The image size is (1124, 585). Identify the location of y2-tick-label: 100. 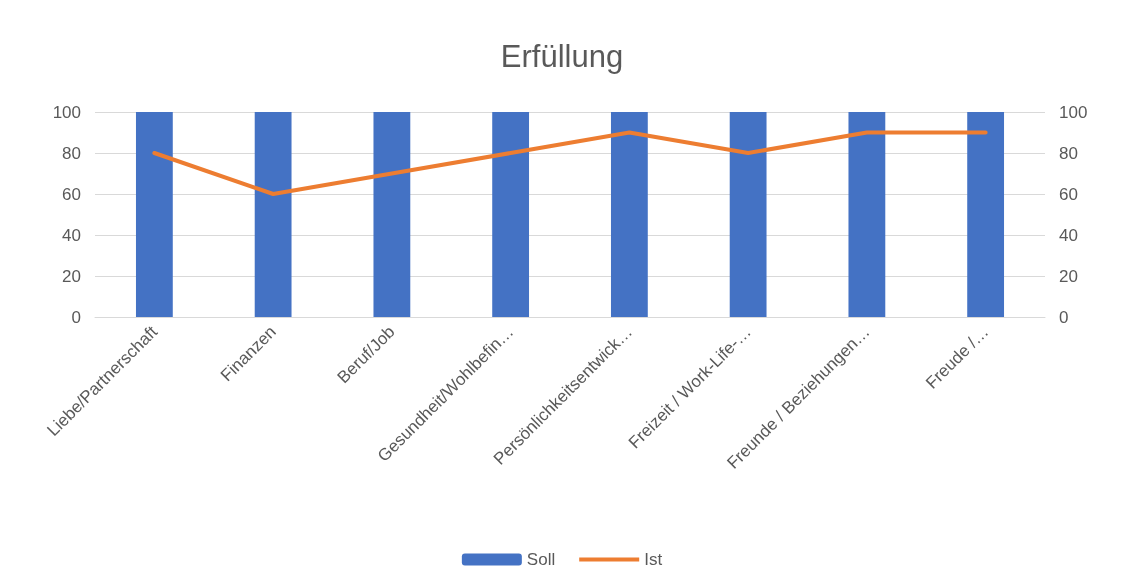
(1073, 112).